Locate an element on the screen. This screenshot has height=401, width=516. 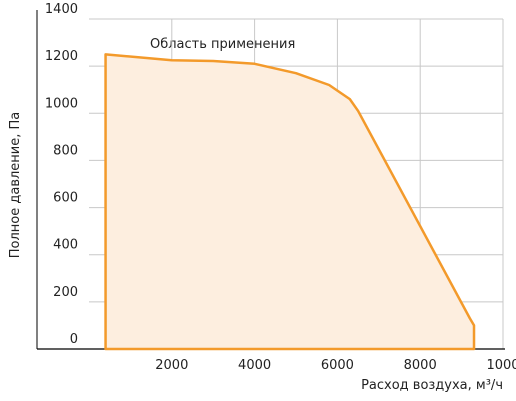
y-tick-label: 200 is located at coordinates (65, 292).